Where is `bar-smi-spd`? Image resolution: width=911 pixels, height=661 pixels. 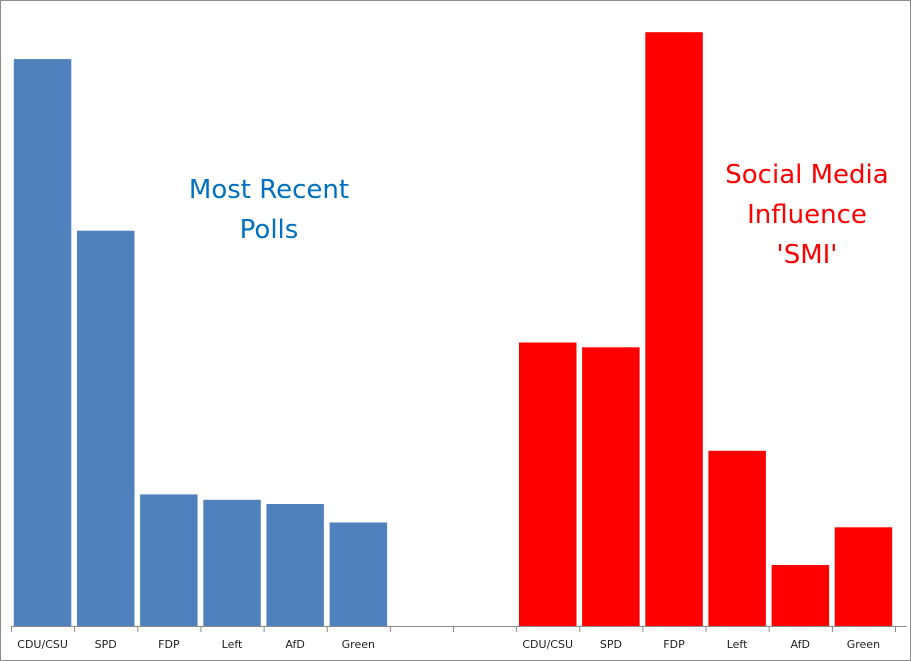
bar-smi-spd is located at coordinates (611, 486).